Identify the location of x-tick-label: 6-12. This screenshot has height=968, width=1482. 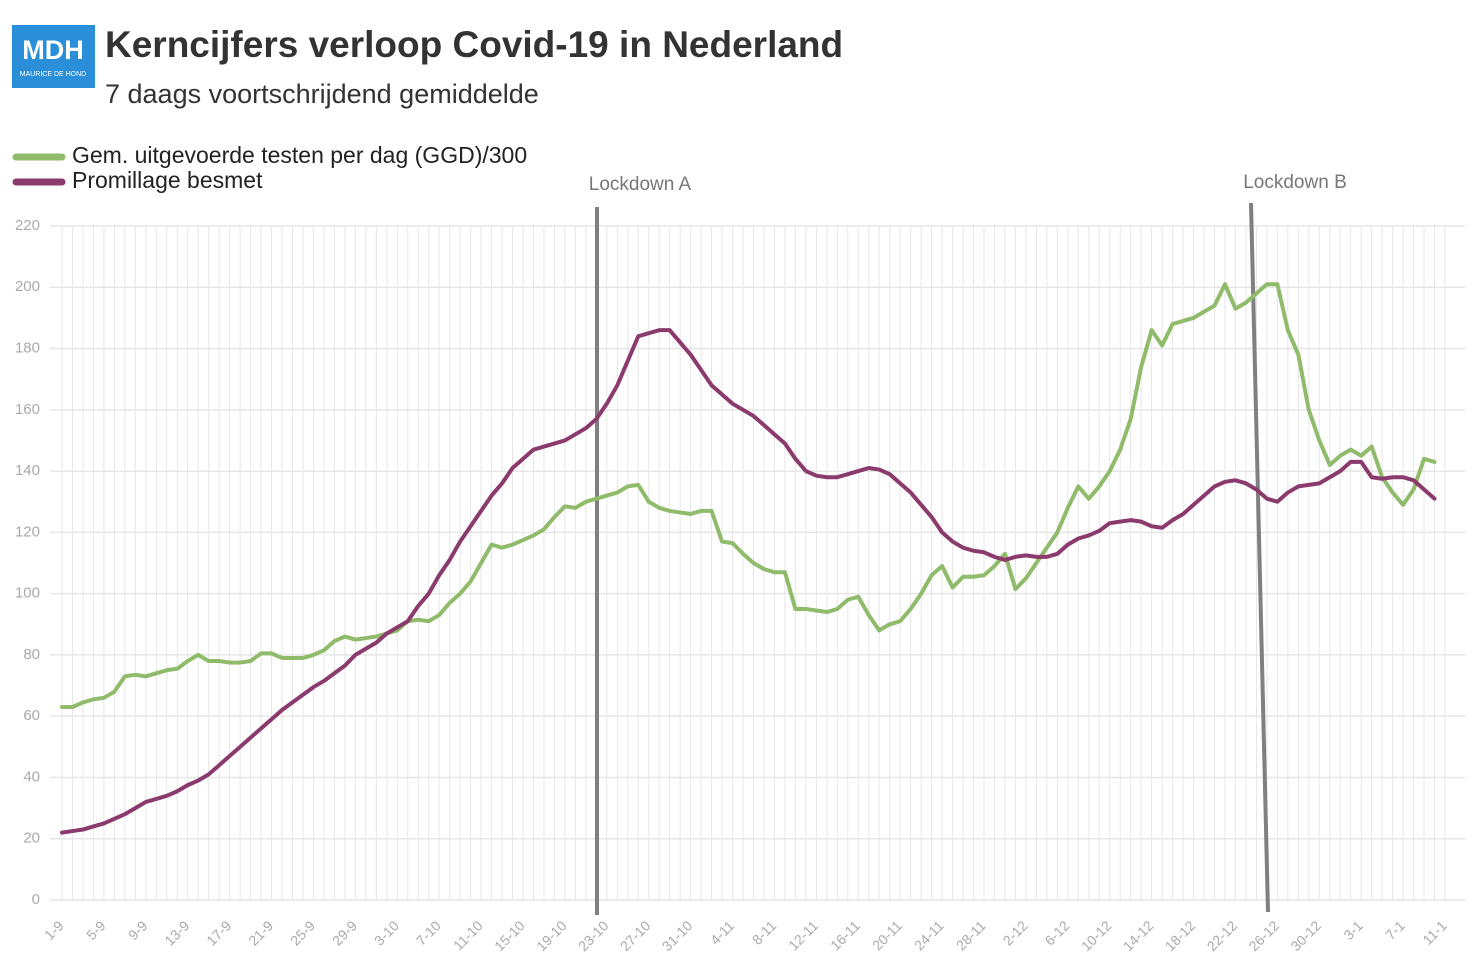
(1056, 932).